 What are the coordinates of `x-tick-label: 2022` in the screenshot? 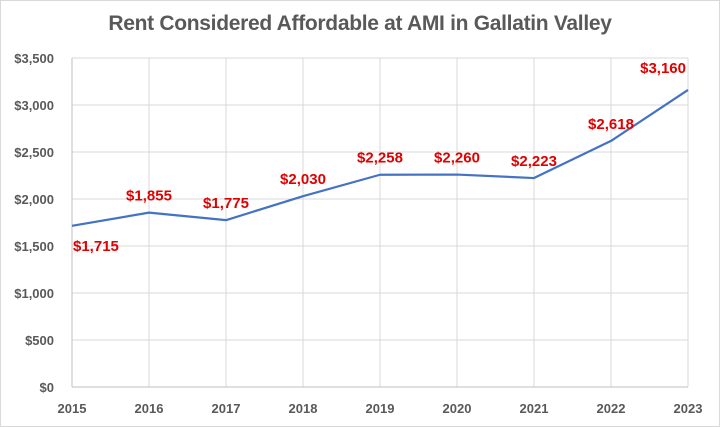 It's located at (611, 408).